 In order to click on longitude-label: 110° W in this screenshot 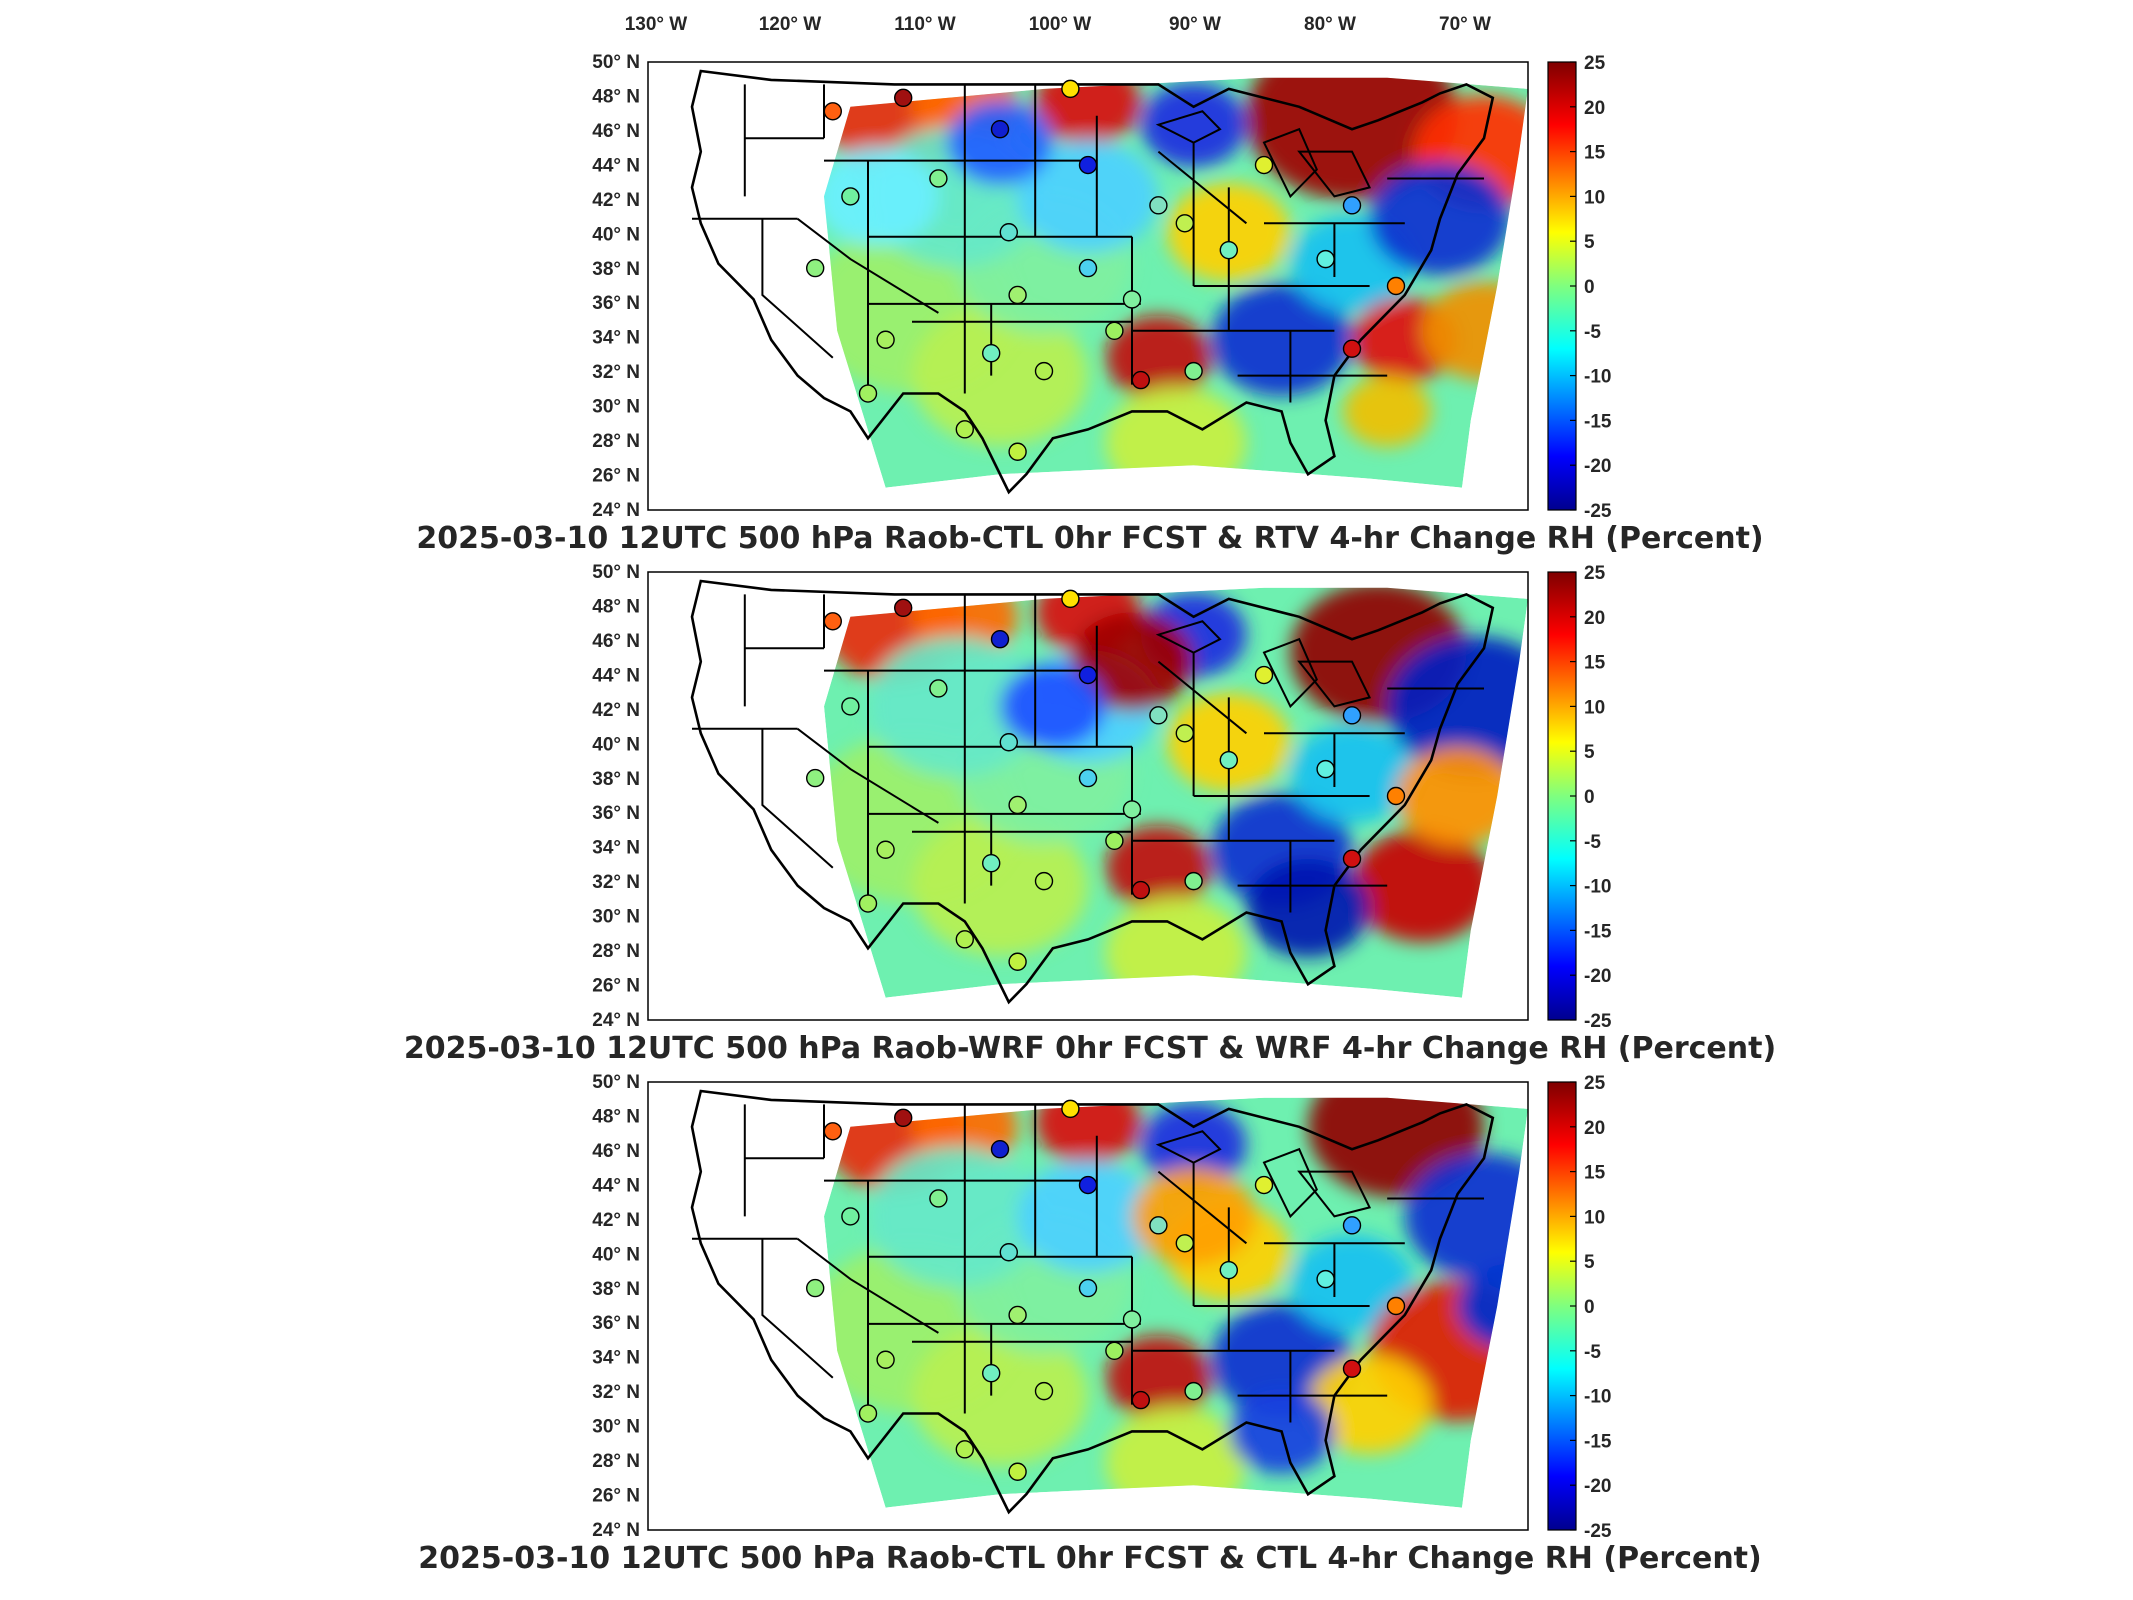, I will do `click(925, 24)`.